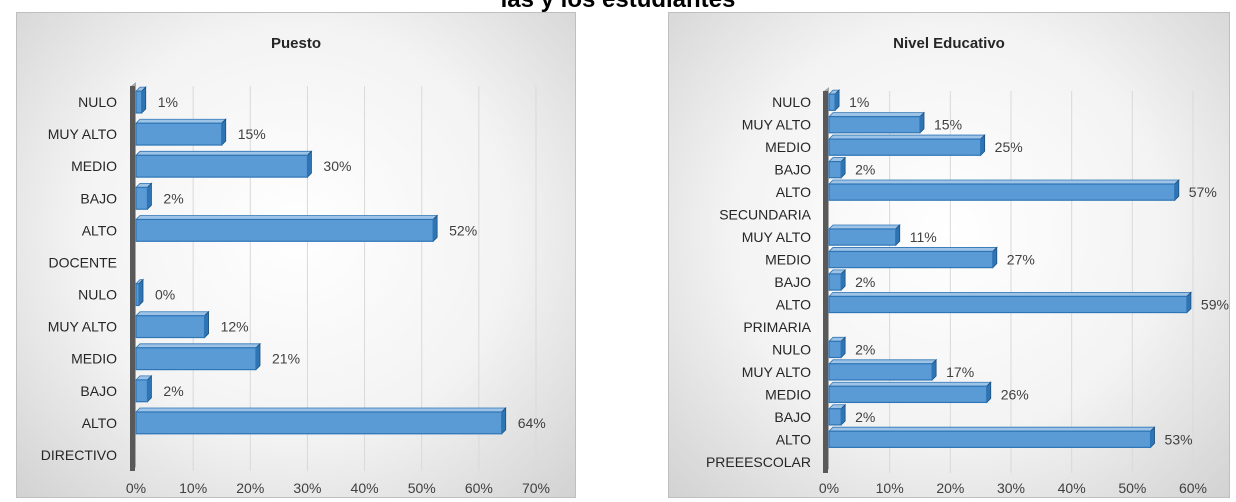  Describe the element at coordinates (422, 488) in the screenshot. I see `puesto-x-tick-label: 50%` at that location.